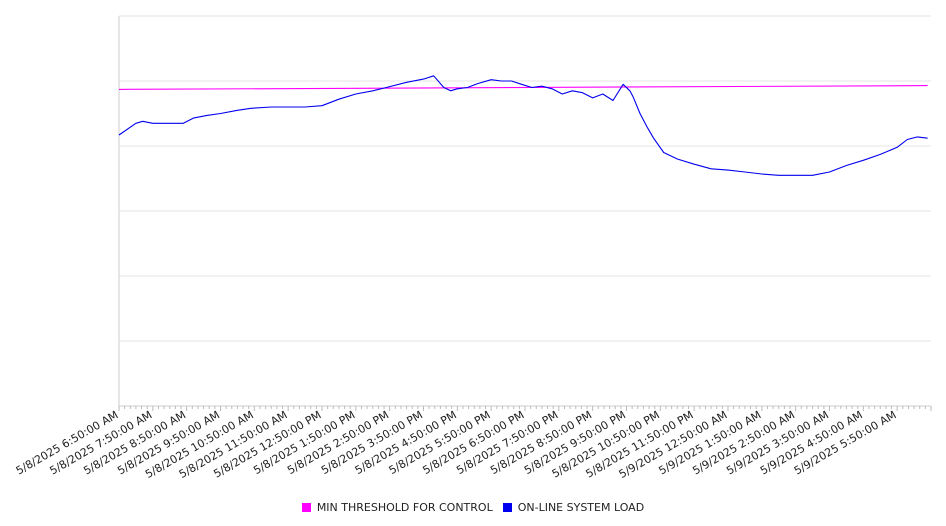 The width and height of the screenshot is (946, 526). Describe the element at coordinates (306, 507) in the screenshot. I see `legend-swatch-min-threshold` at that location.